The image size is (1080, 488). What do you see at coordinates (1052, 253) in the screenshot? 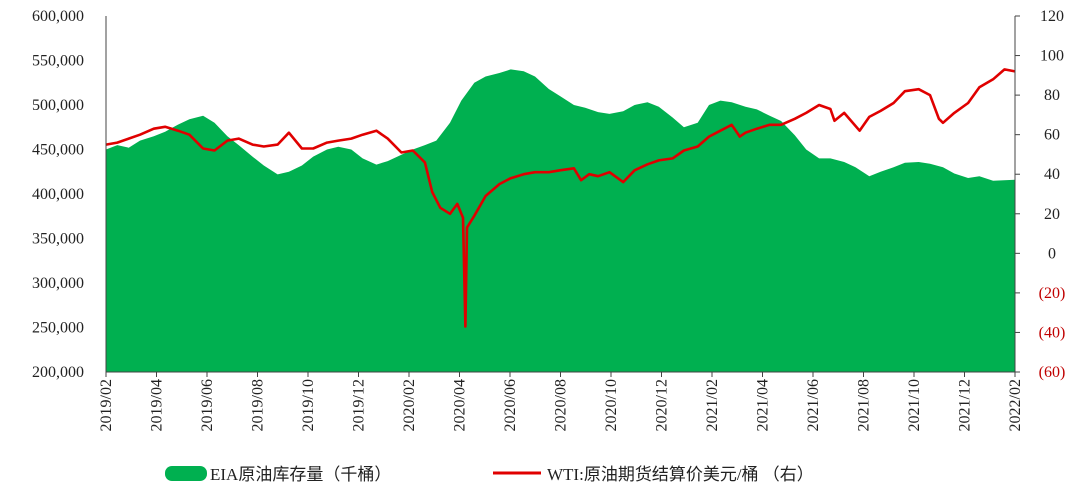
I see `right-tick-label: 0` at bounding box center [1052, 253].